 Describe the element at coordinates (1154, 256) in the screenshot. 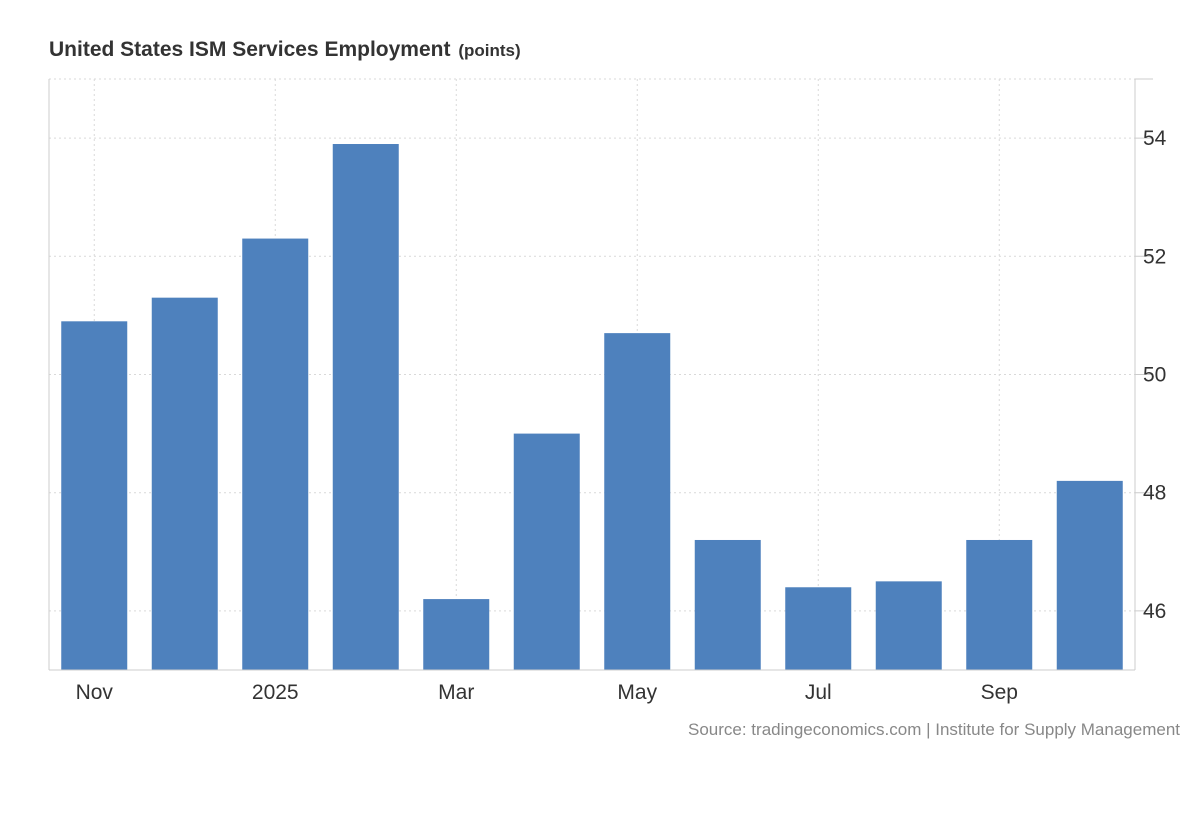

I see `y-tick-label: 52` at that location.